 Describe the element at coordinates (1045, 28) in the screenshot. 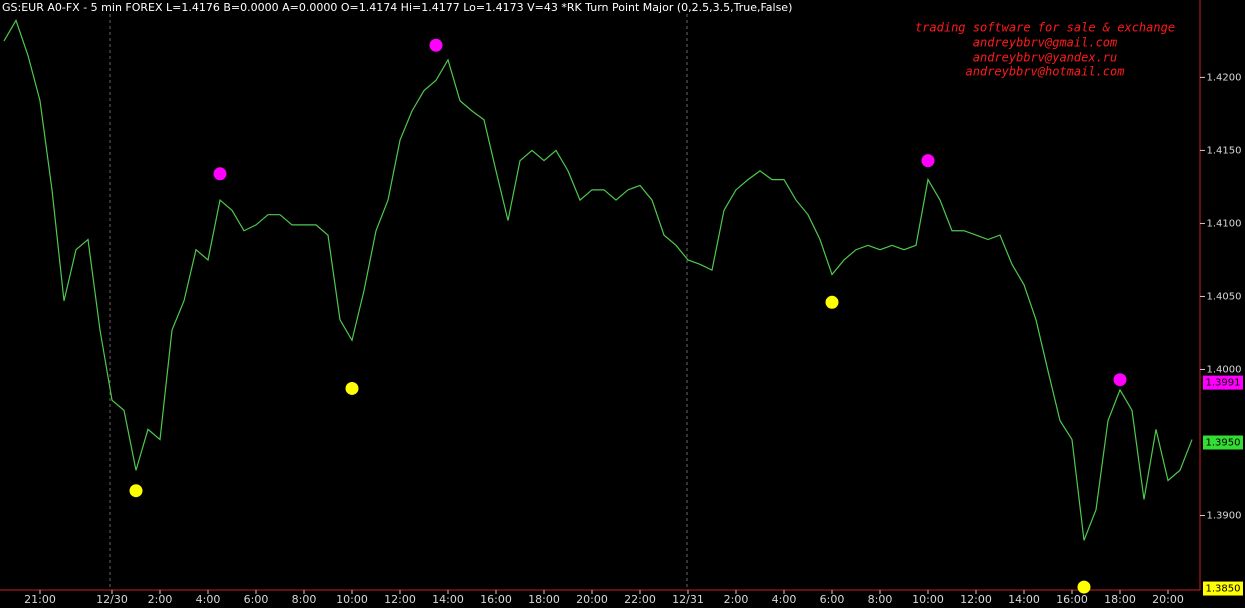

I see `annotation: trading software for sale & exchange` at that location.